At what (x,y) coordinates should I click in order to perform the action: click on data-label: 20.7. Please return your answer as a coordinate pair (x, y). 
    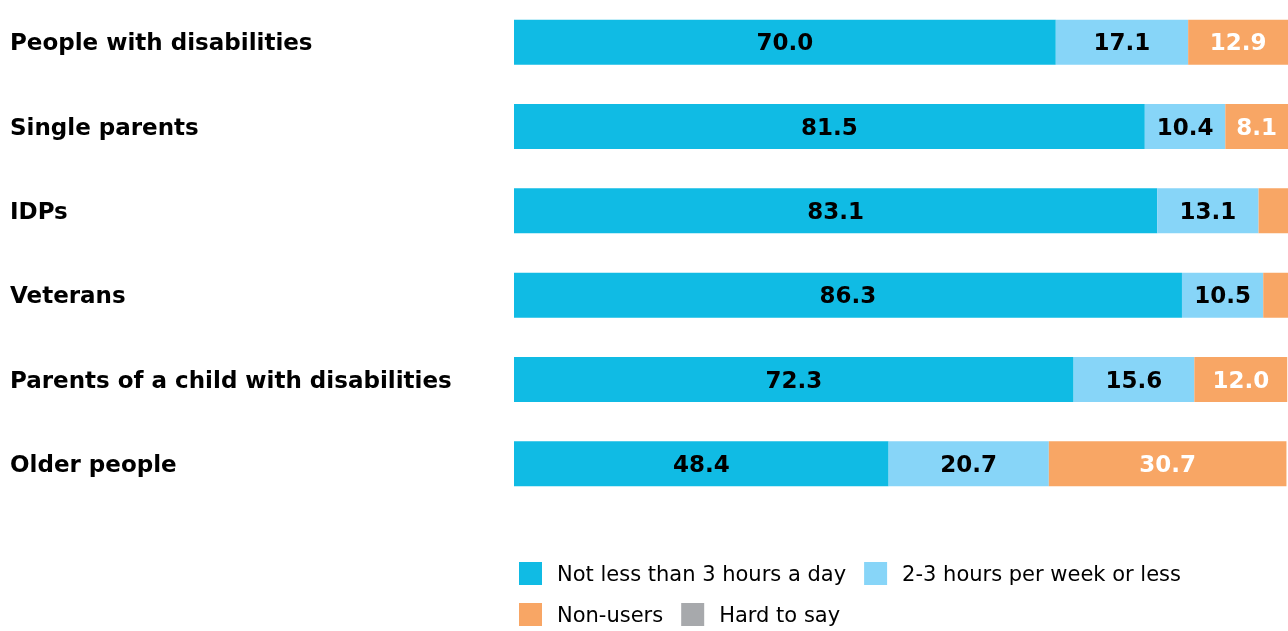
    Looking at the image, I should click on (969, 463).